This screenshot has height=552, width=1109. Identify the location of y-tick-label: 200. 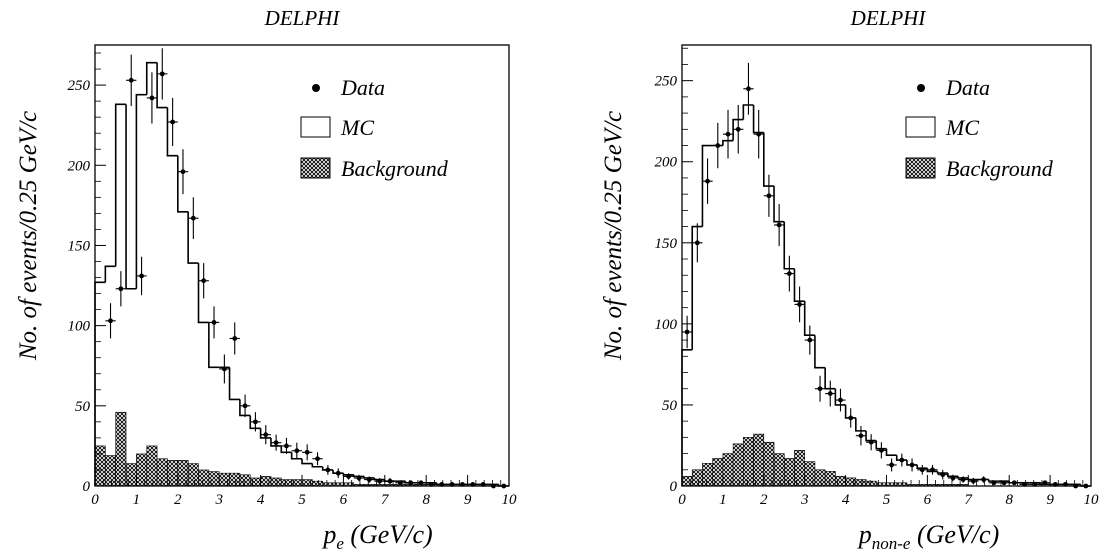
(79, 166).